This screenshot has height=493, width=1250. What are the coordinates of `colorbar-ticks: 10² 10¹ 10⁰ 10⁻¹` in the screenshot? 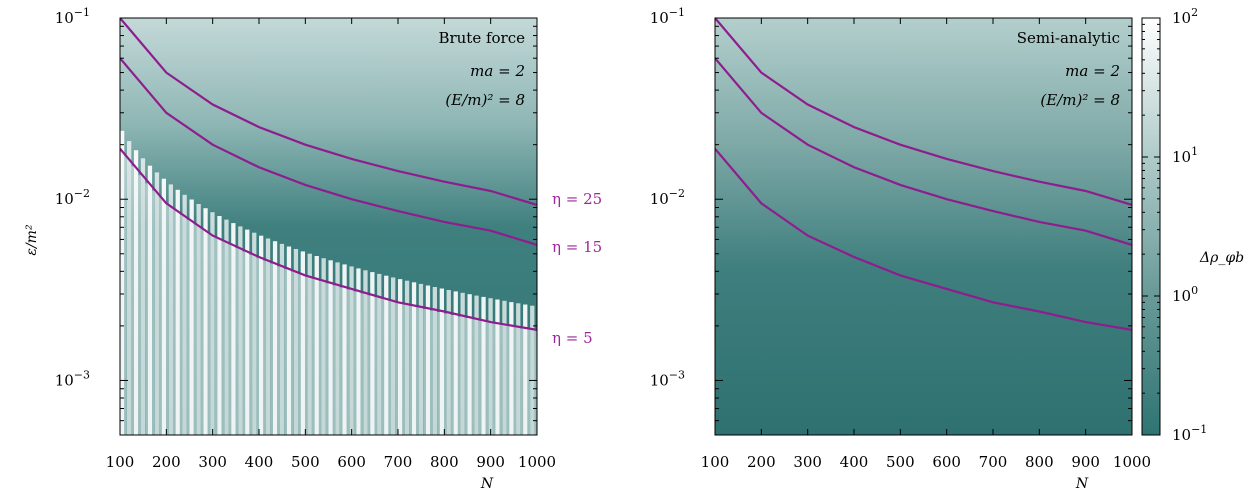 It's located at (1174, 225).